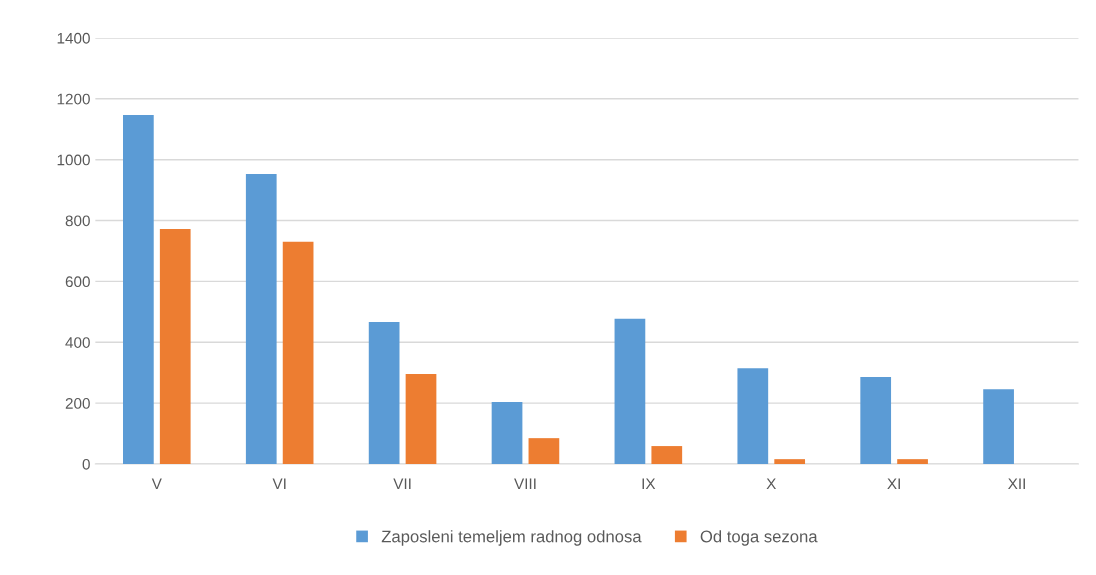 The width and height of the screenshot is (1096, 575). I want to click on y-tick-label: 200, so click(77, 403).